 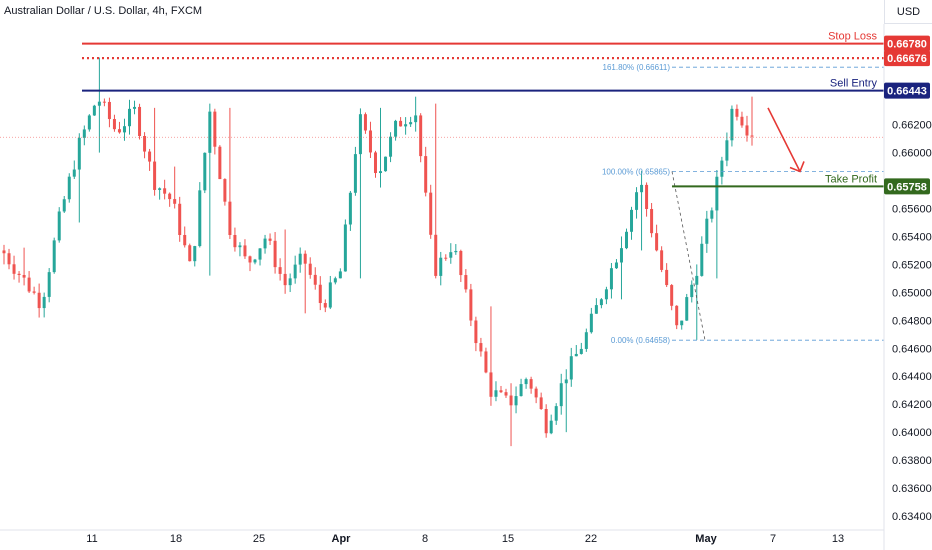 I want to click on take-profit-label: Take Profit, so click(x=851, y=179).